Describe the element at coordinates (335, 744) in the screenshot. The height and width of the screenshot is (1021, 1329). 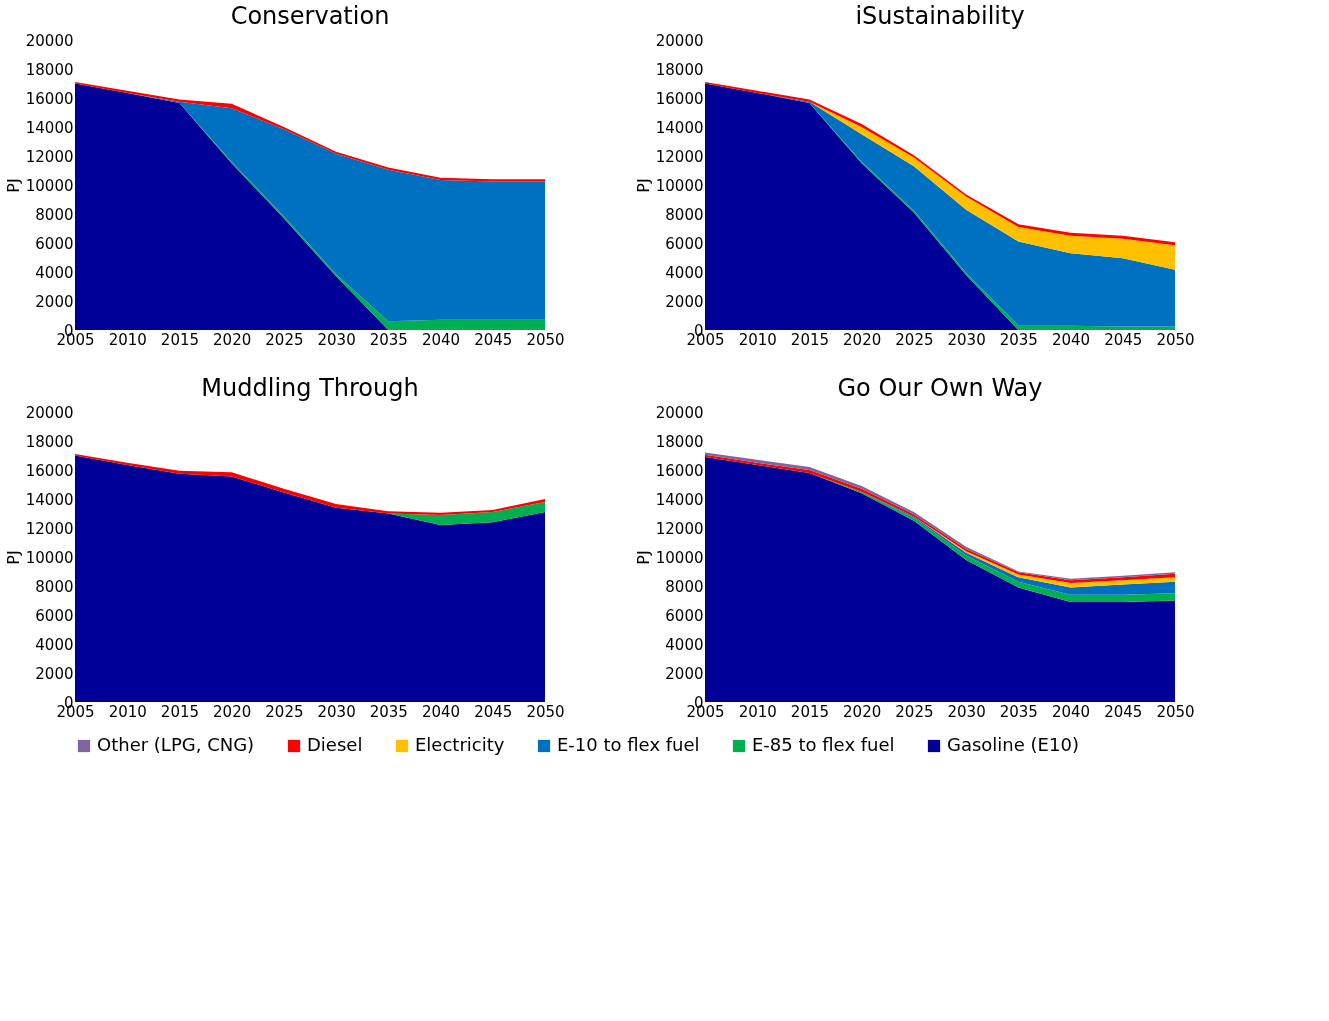
I see `legend-label: Diesel` at that location.